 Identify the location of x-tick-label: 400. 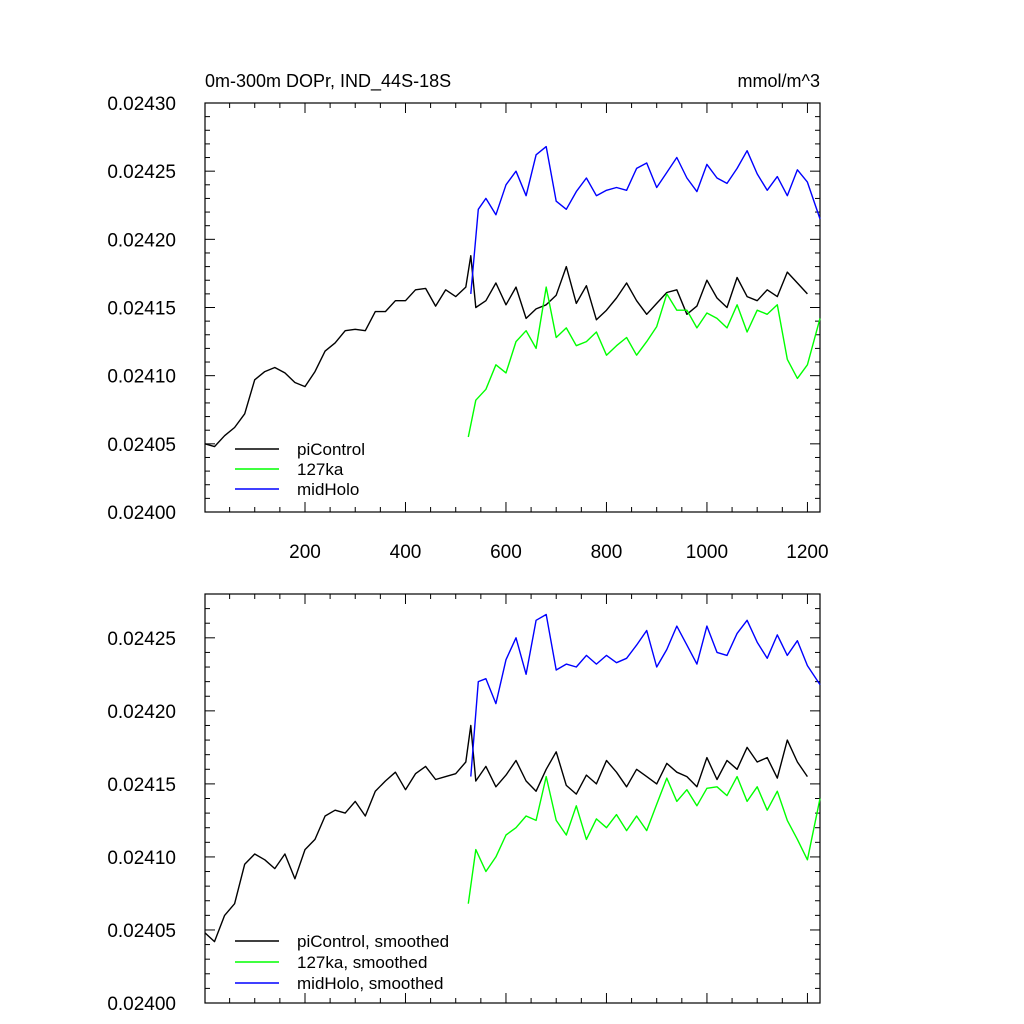
(406, 552).